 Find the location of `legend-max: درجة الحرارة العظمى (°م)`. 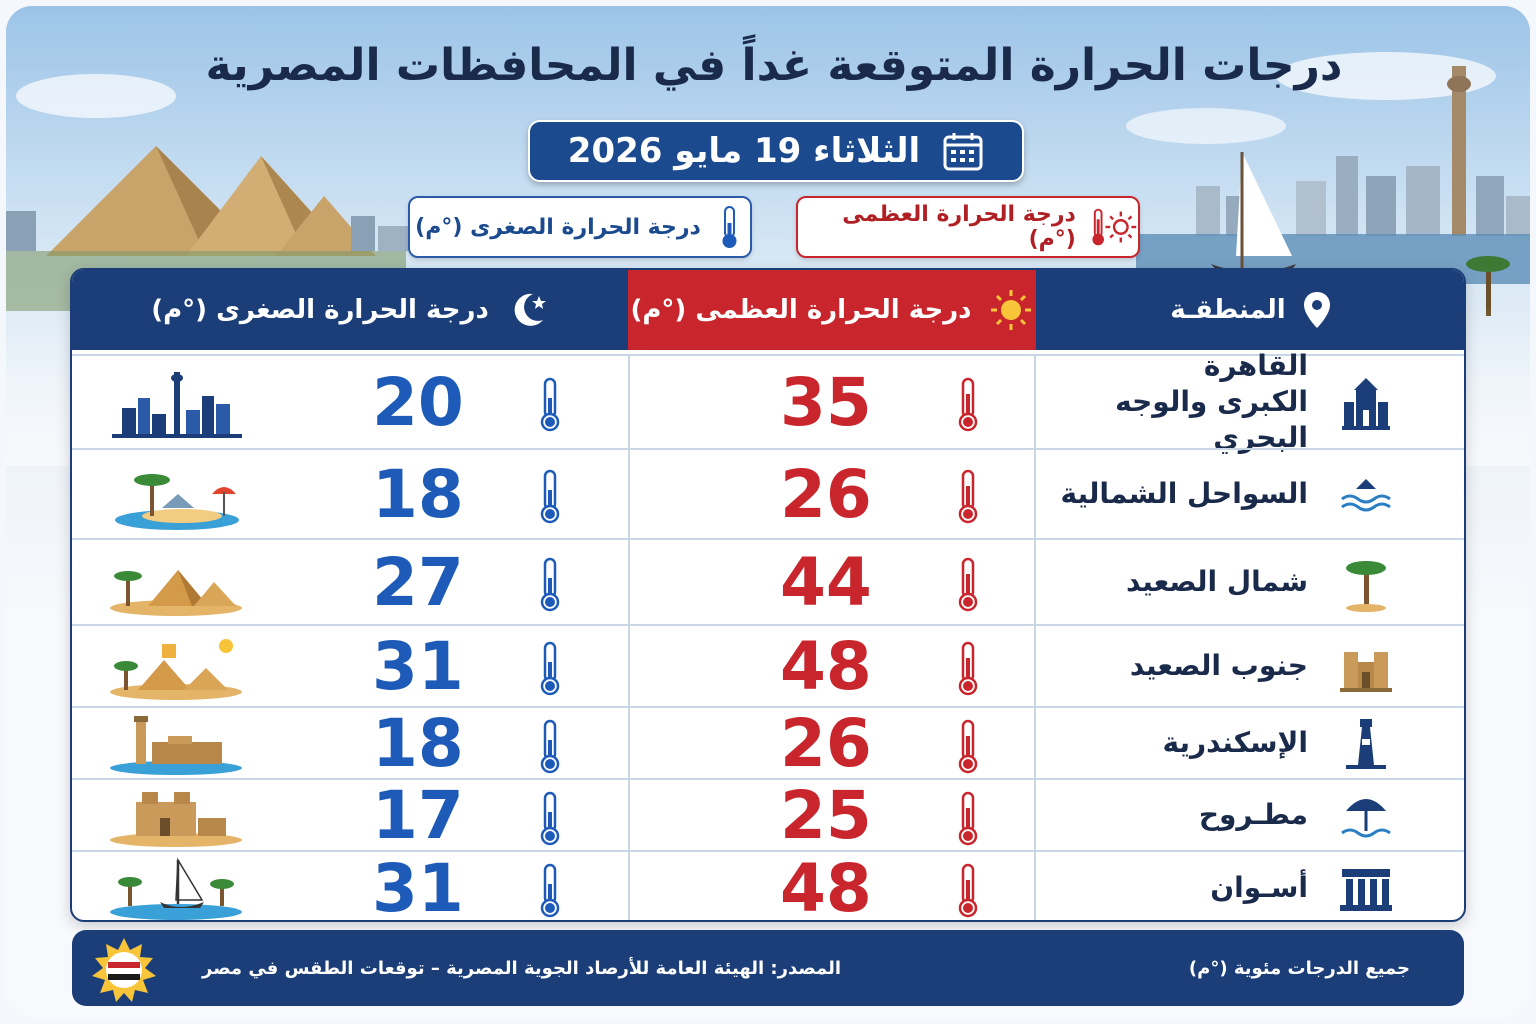

legend-max: درجة الحرارة العظمى (°م) is located at coordinates (968, 227).